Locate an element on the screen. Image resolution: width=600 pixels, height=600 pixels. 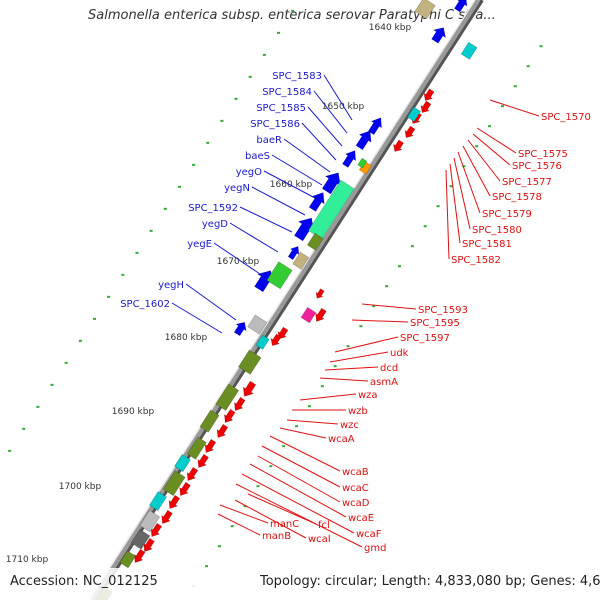
accession-text: Accession: NC_012125 is located at coordinates (84, 581).